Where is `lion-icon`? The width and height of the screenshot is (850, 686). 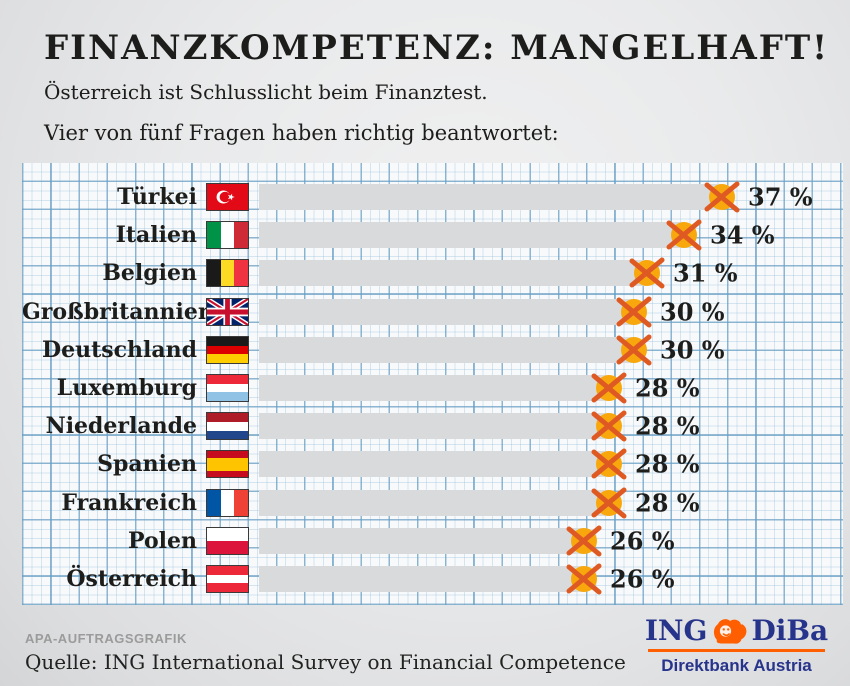
lion-icon is located at coordinates (729, 631).